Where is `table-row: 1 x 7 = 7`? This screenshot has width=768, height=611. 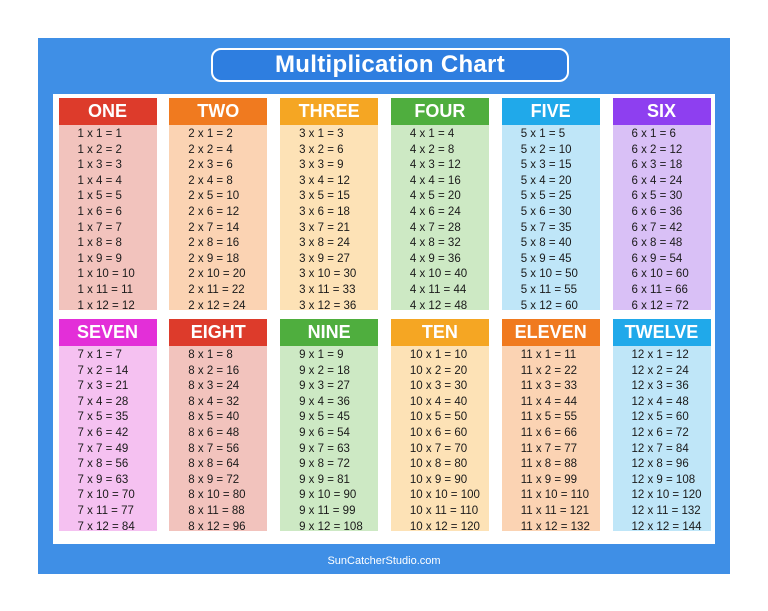 table-row: 1 x 7 = 7 is located at coordinates (99, 227).